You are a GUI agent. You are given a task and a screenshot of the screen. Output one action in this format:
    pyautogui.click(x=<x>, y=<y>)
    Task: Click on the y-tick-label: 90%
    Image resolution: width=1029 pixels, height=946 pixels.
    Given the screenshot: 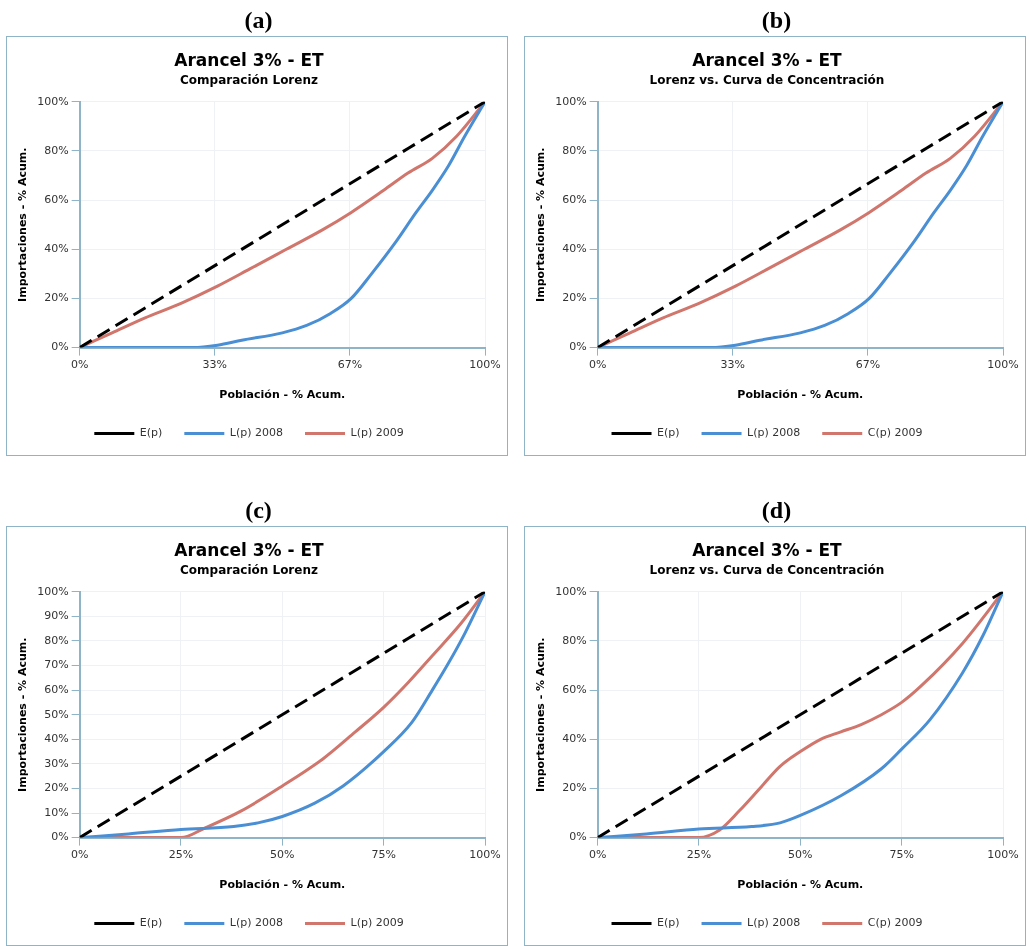 What is the action you would take?
    pyautogui.click(x=56, y=616)
    